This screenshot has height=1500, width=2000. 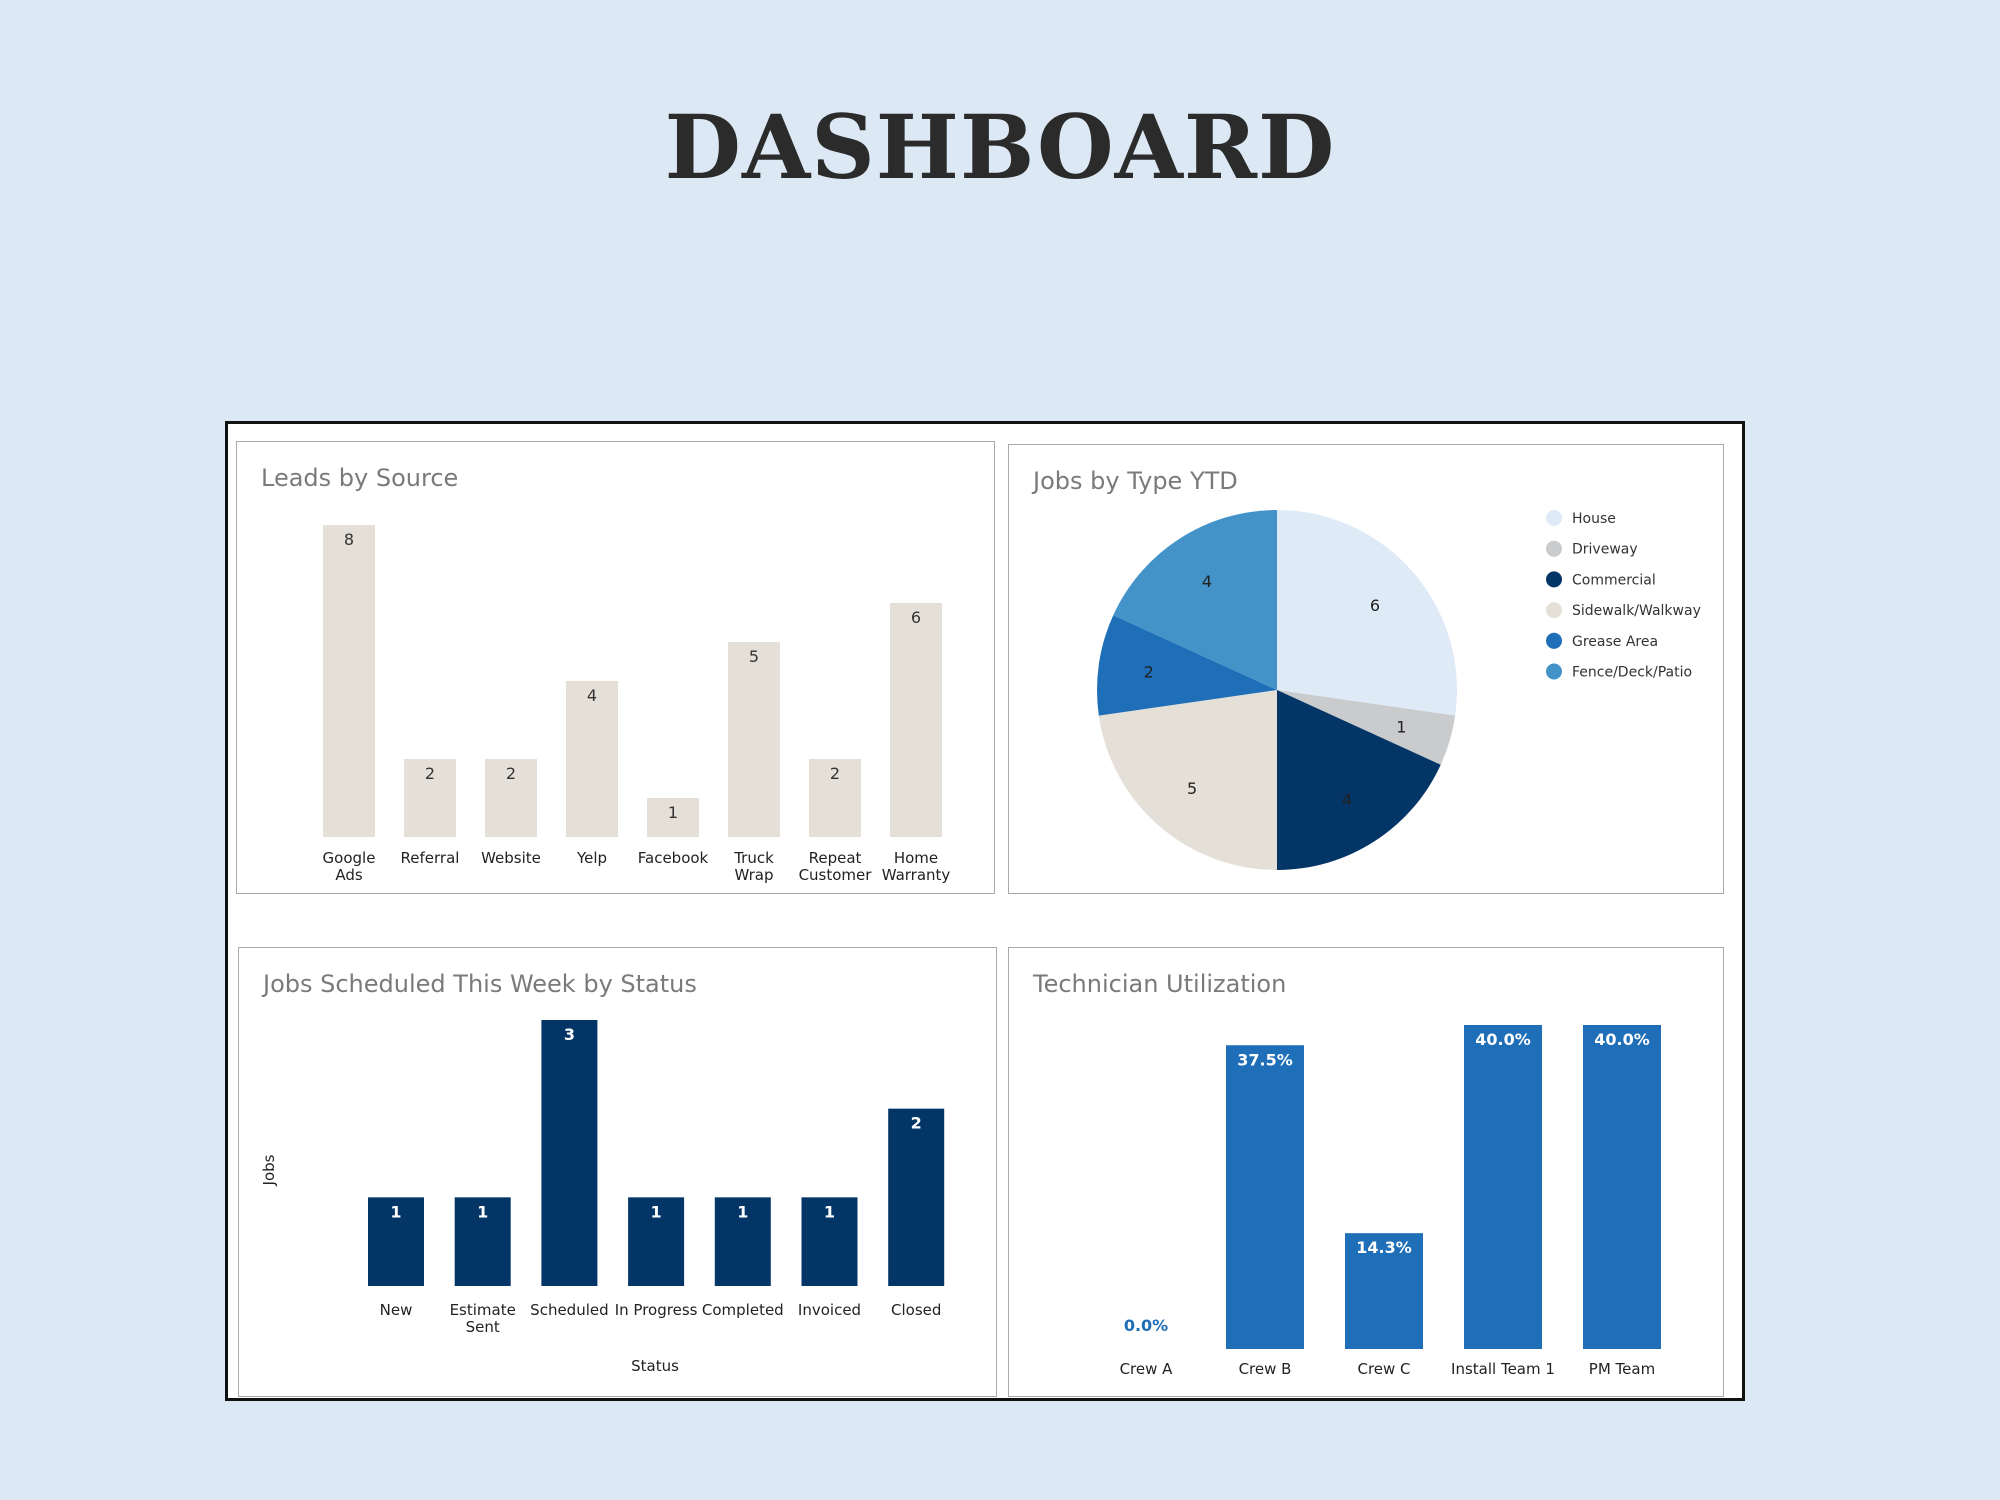 What do you see at coordinates (1383, 1369) in the screenshot?
I see `tick-label: Crew C` at bounding box center [1383, 1369].